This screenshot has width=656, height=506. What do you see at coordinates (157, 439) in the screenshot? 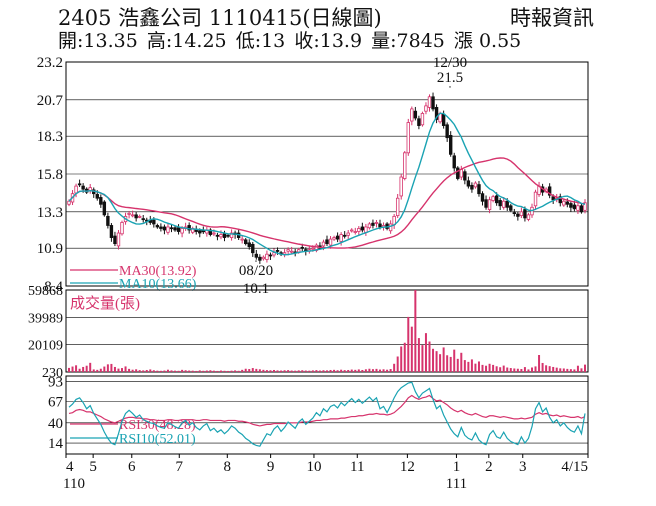
I see `rsi-legend-label: RSI10(52.01)` at bounding box center [157, 439].